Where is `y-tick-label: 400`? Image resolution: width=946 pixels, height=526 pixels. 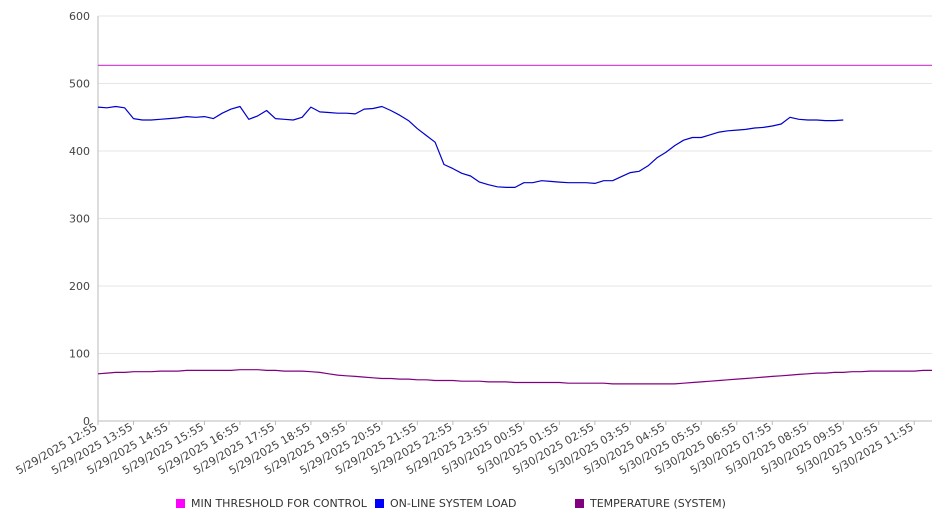 y-tick-label: 400 is located at coordinates (79, 151).